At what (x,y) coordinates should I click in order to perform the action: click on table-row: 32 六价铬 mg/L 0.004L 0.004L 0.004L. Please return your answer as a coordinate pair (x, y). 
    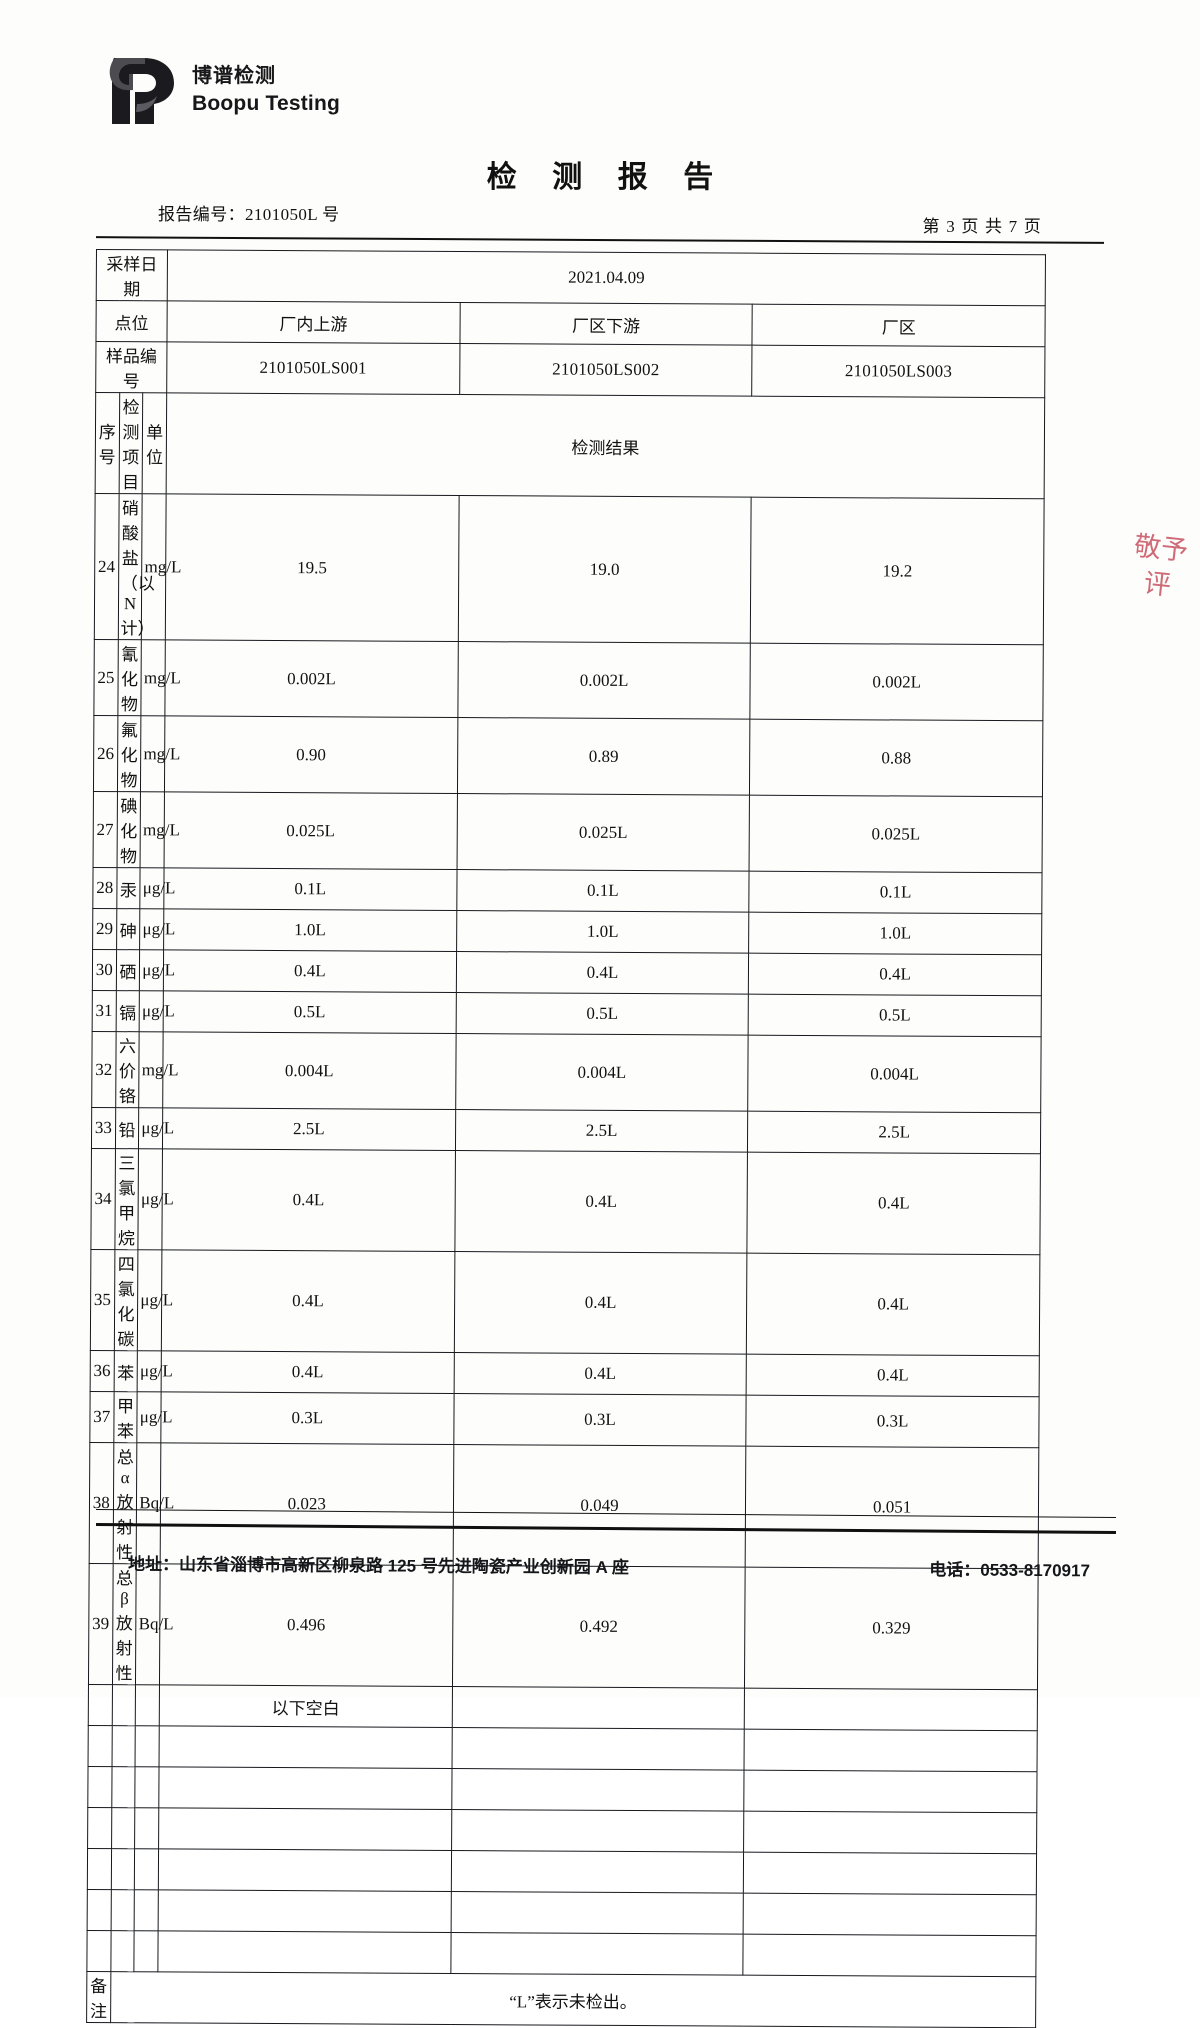
    Looking at the image, I should click on (566, 1072).